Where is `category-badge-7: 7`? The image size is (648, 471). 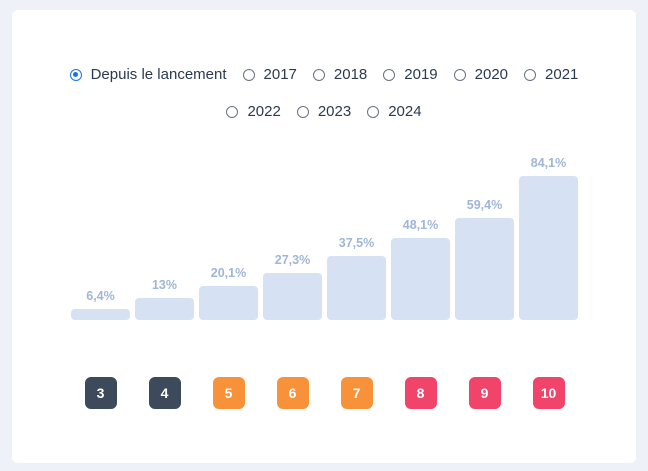 category-badge-7: 7 is located at coordinates (356, 393).